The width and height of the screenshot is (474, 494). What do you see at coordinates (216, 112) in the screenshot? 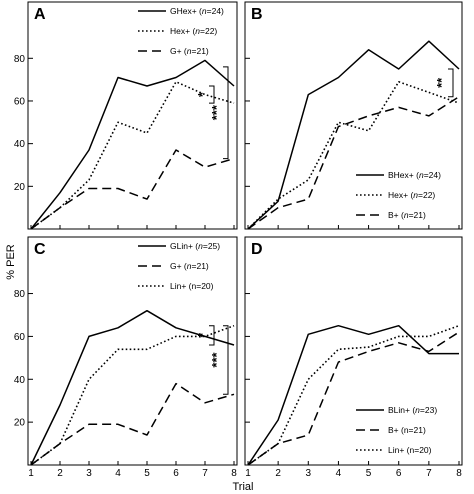
I see `panel-a-sig-label-2: ***` at bounding box center [216, 112].